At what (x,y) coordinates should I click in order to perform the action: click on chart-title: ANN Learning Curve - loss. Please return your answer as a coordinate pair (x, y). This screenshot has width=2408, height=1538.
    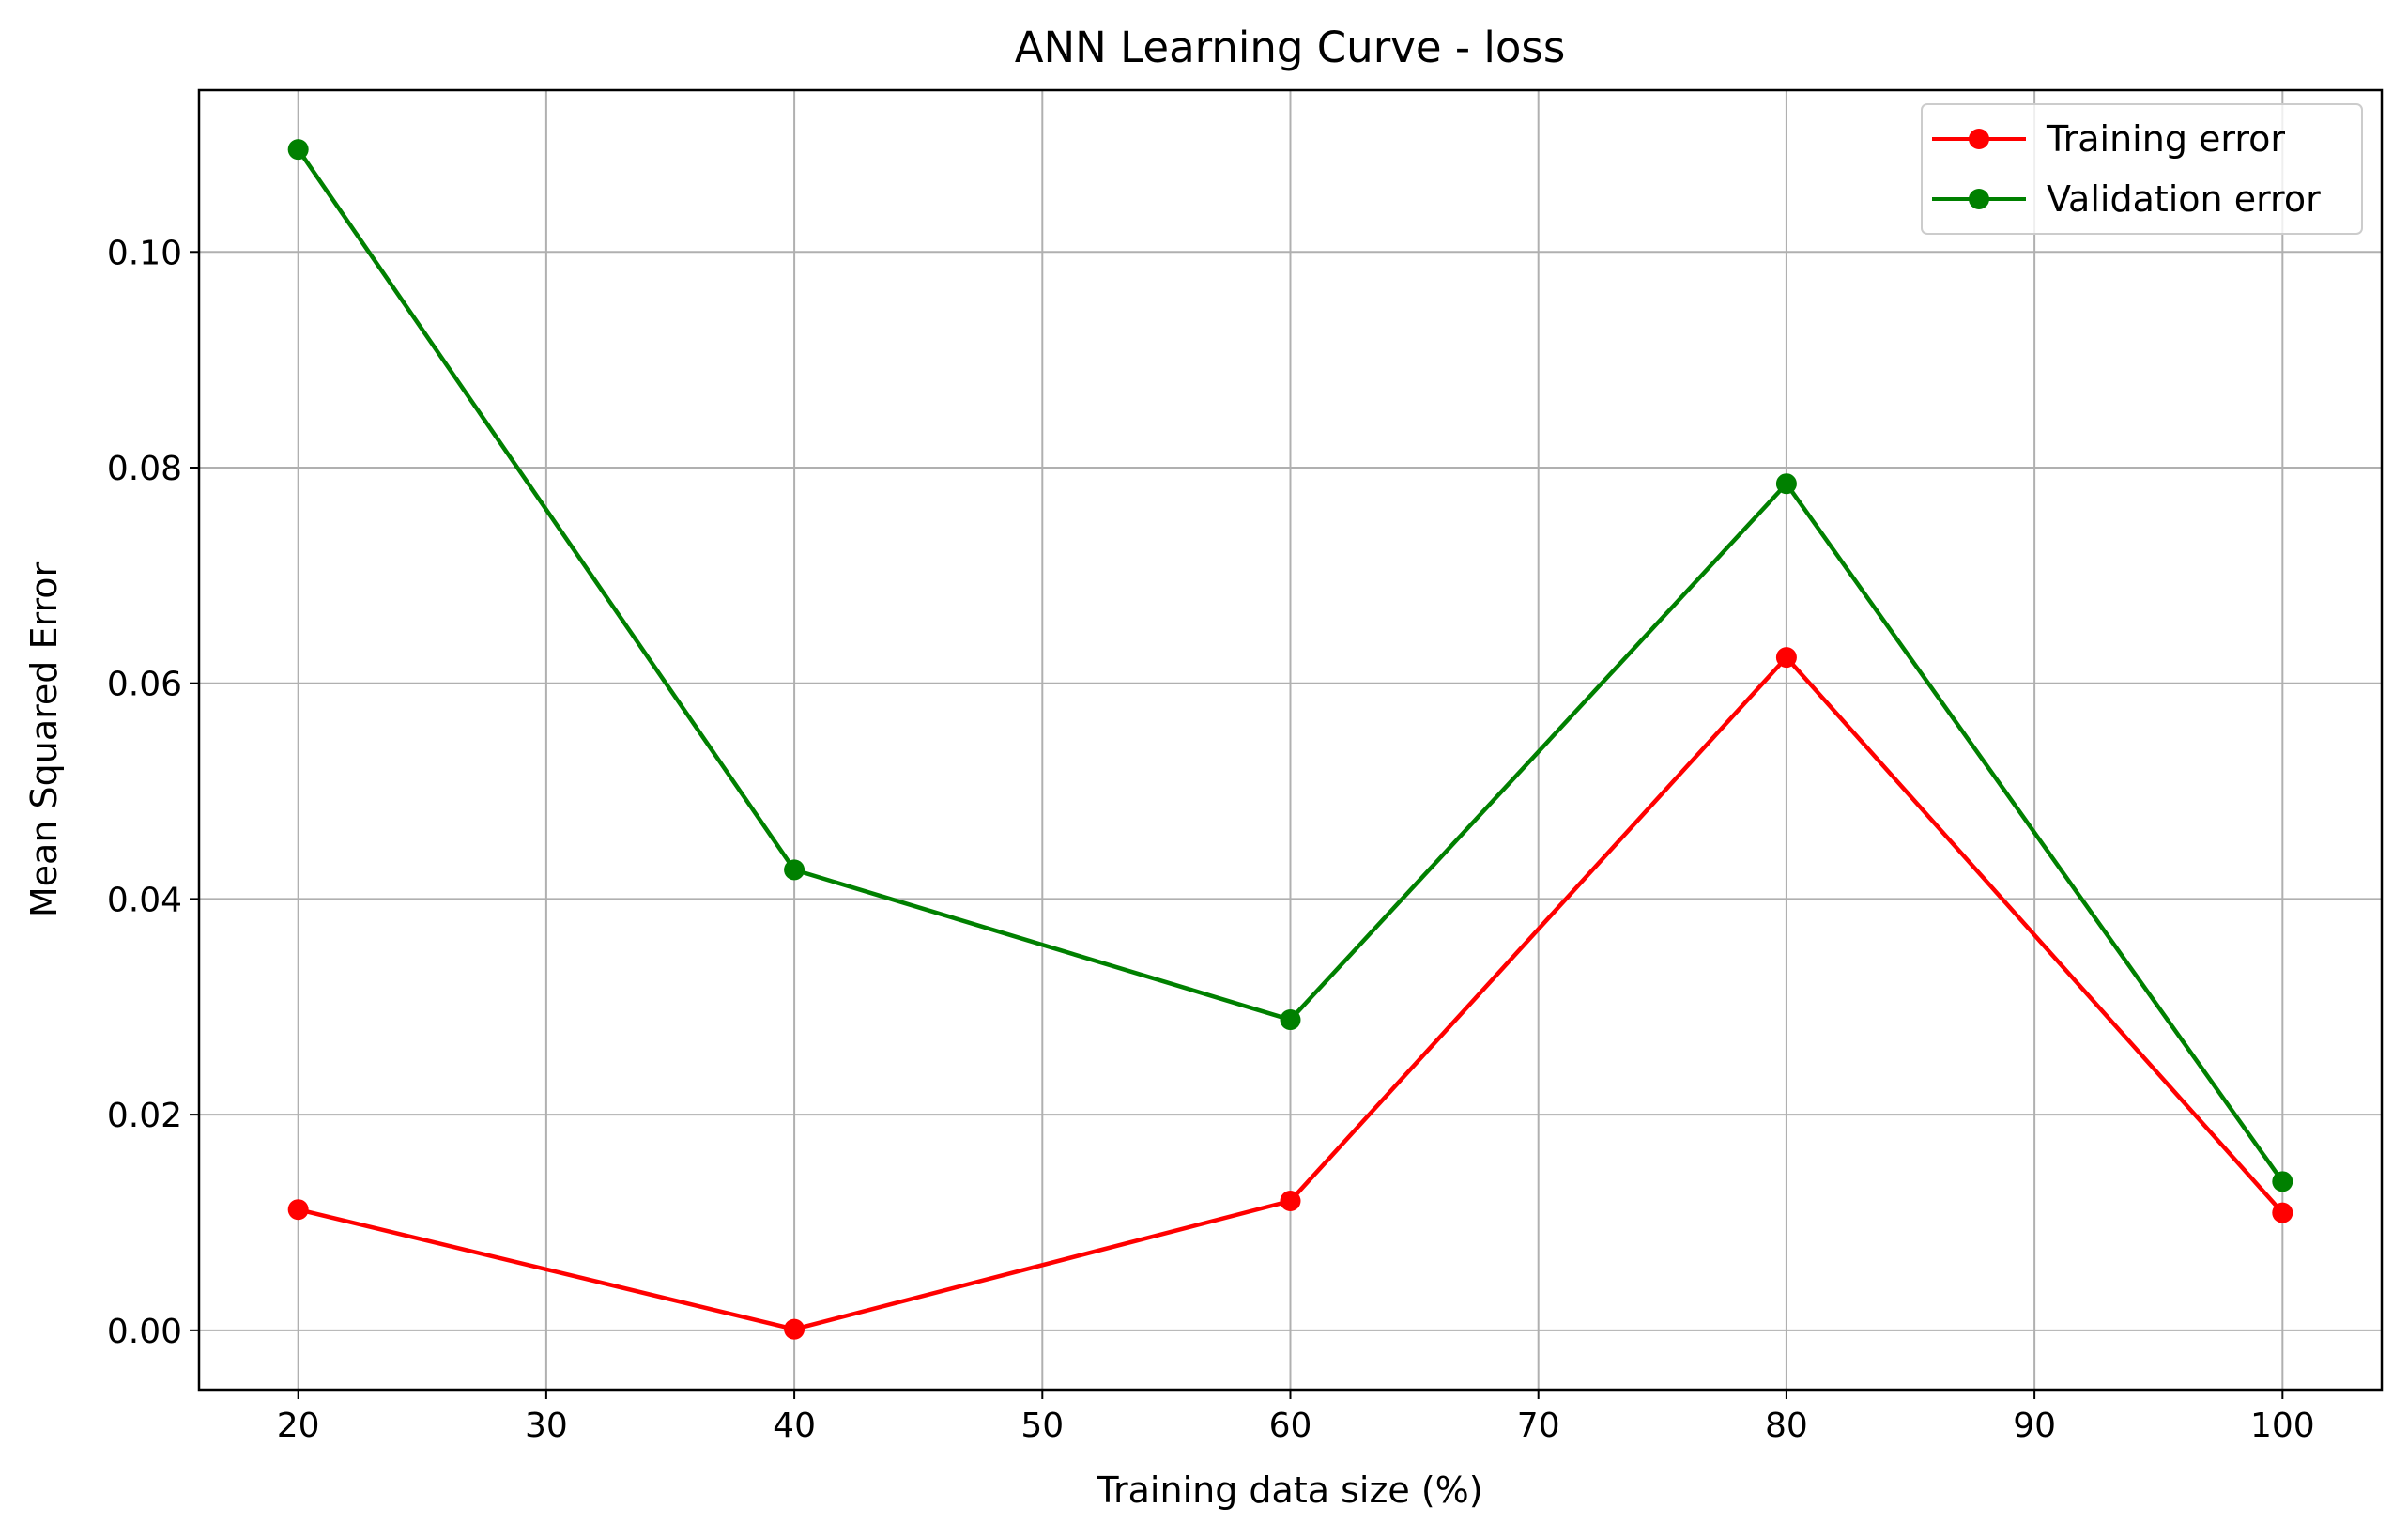
    Looking at the image, I should click on (1290, 47).